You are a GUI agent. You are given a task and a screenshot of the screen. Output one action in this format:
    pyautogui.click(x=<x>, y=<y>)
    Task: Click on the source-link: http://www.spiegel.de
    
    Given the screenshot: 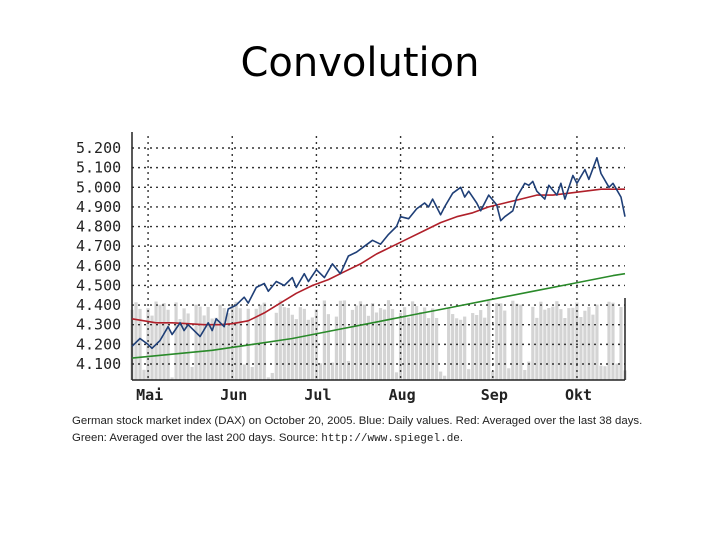 What is the action you would take?
    pyautogui.click(x=390, y=439)
    